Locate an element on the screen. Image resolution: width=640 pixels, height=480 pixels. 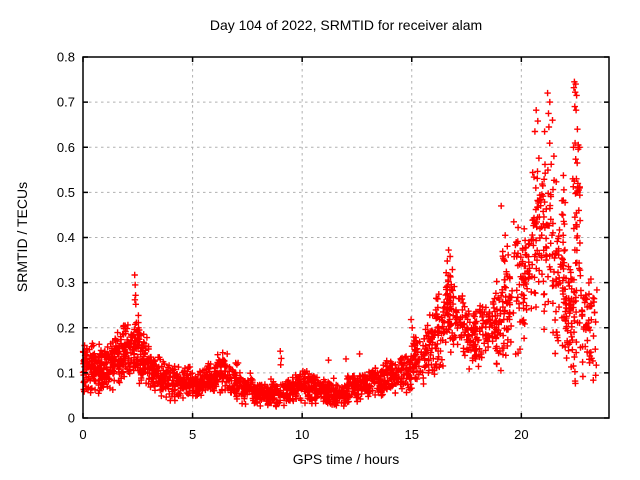
x-tick-label: 5 is located at coordinates (192, 434).